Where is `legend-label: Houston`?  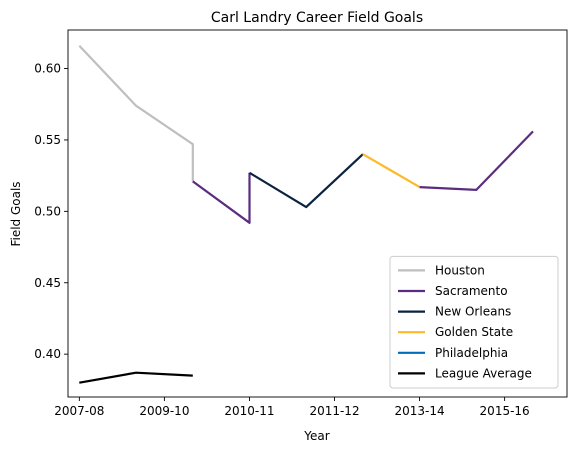
legend-label: Houston is located at coordinates (460, 270).